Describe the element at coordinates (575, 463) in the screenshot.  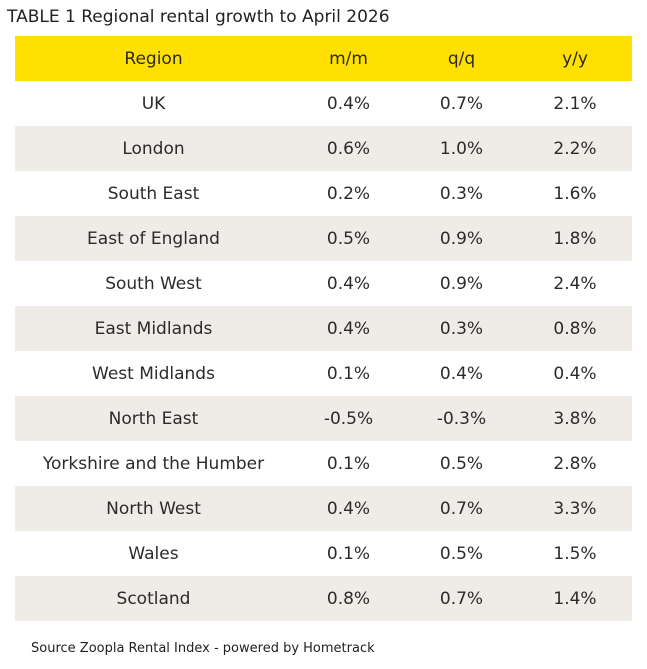
I see `yy-cell: 2.8%` at that location.